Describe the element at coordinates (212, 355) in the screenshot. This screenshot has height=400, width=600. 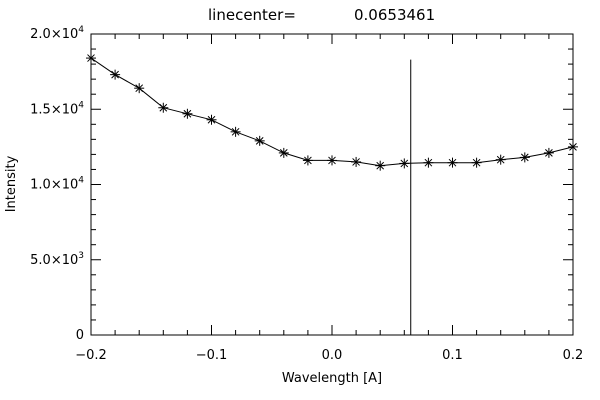
I see `x-tick-label: −0.1` at that location.